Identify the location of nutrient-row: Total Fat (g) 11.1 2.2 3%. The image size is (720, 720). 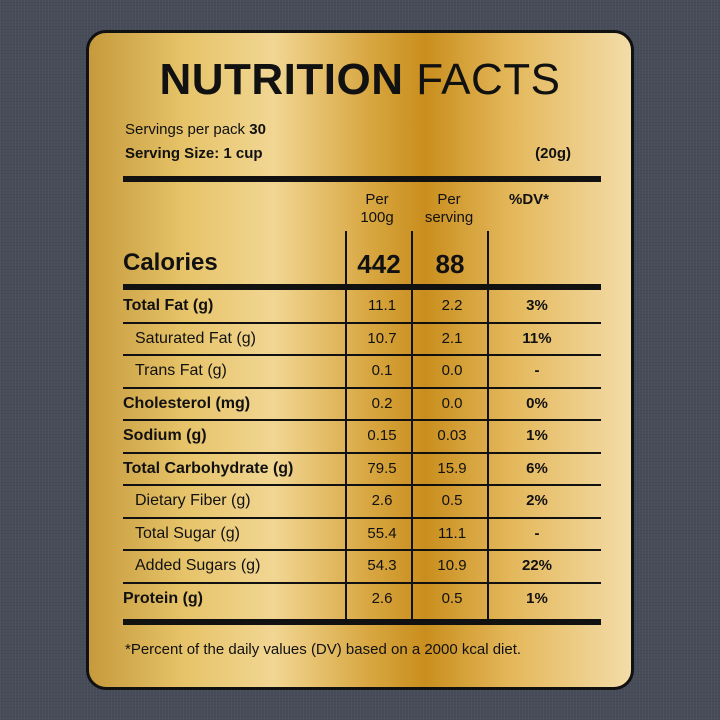
(362, 307).